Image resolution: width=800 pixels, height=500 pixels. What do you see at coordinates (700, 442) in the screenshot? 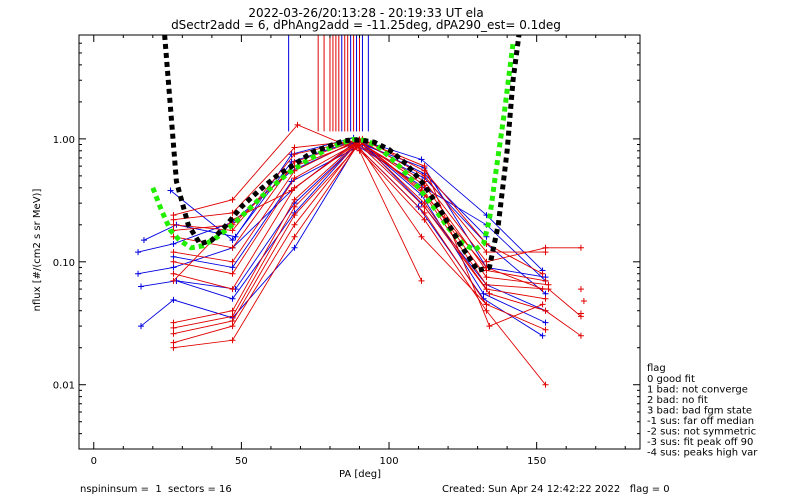
I see `legend-entry: -3 sus: fit peak off 90` at bounding box center [700, 442].